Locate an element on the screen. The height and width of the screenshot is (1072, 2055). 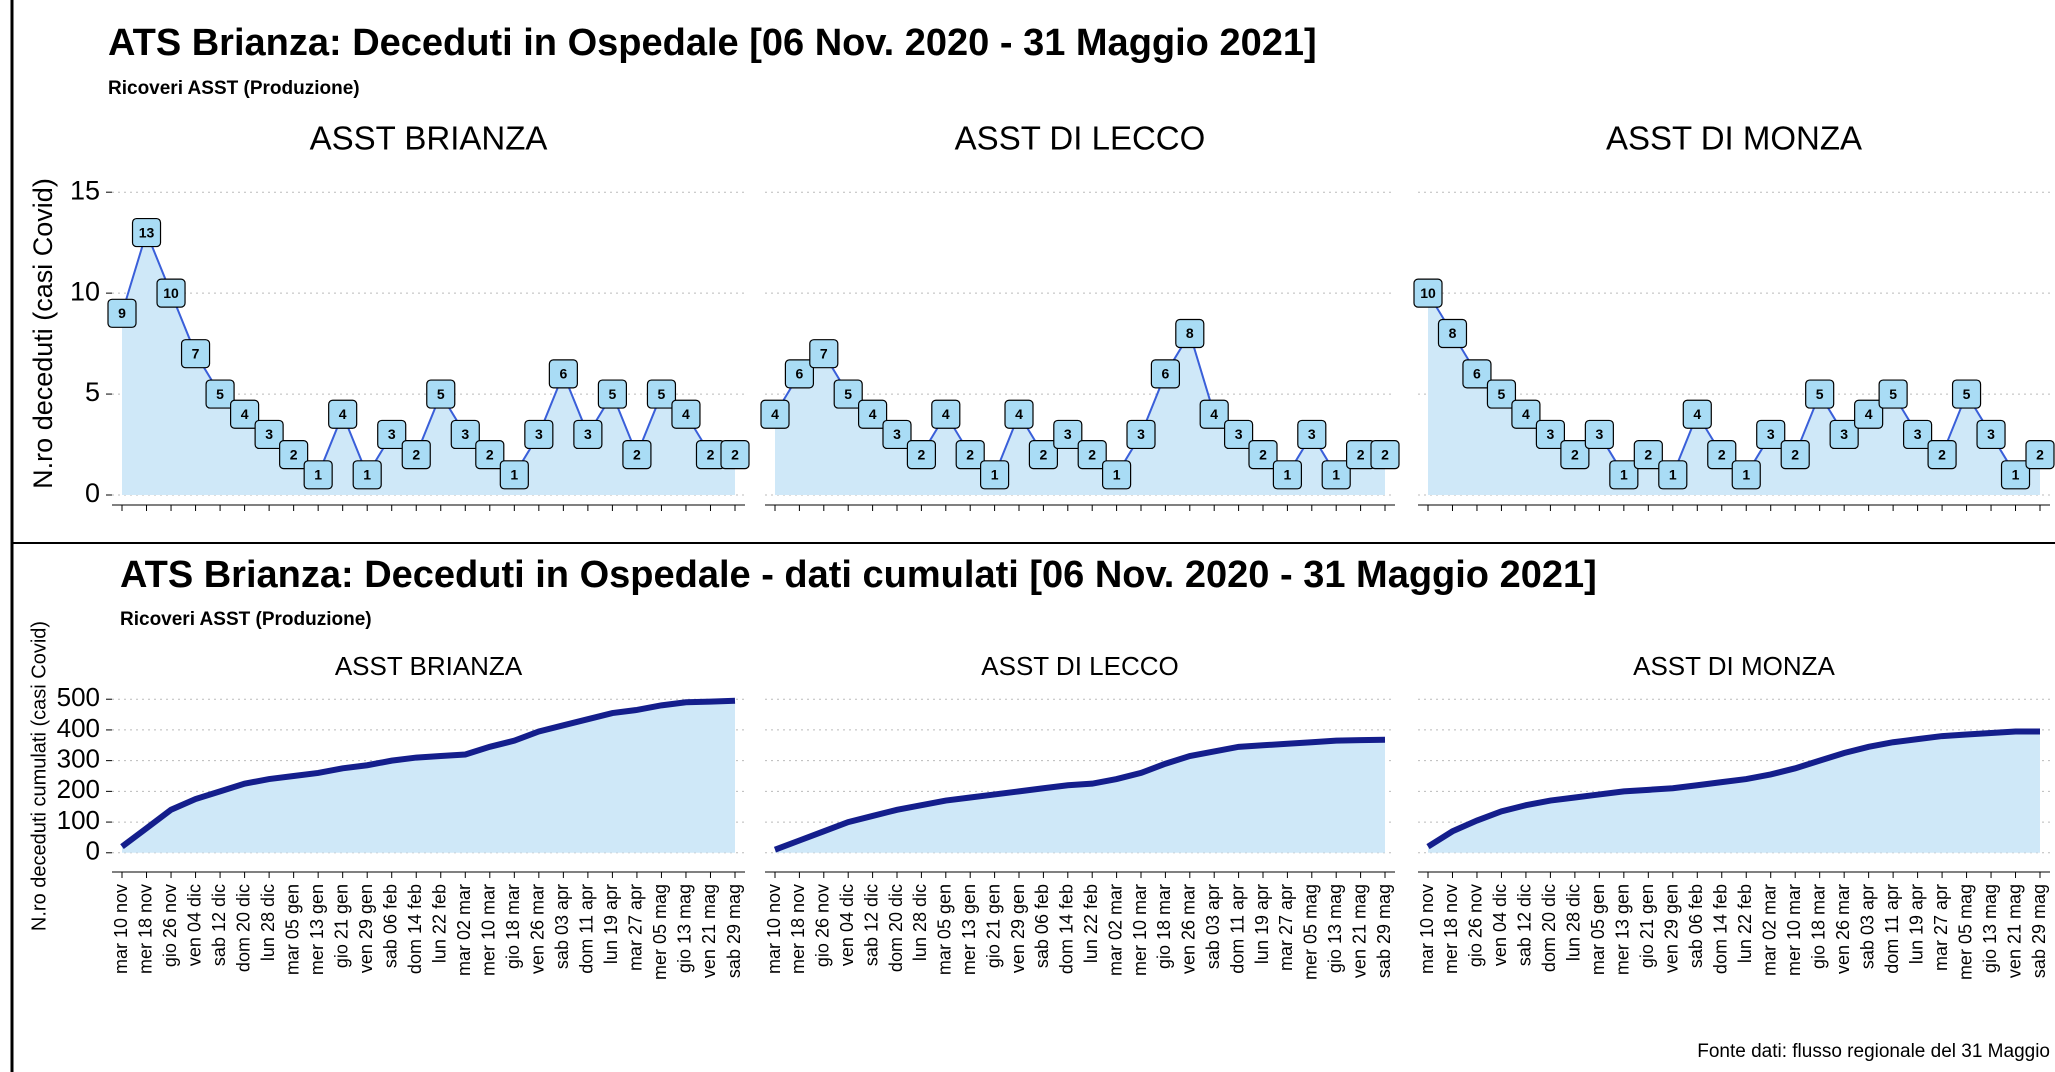
x-tick-label: sab 06 feb is located at coordinates (390, 926).